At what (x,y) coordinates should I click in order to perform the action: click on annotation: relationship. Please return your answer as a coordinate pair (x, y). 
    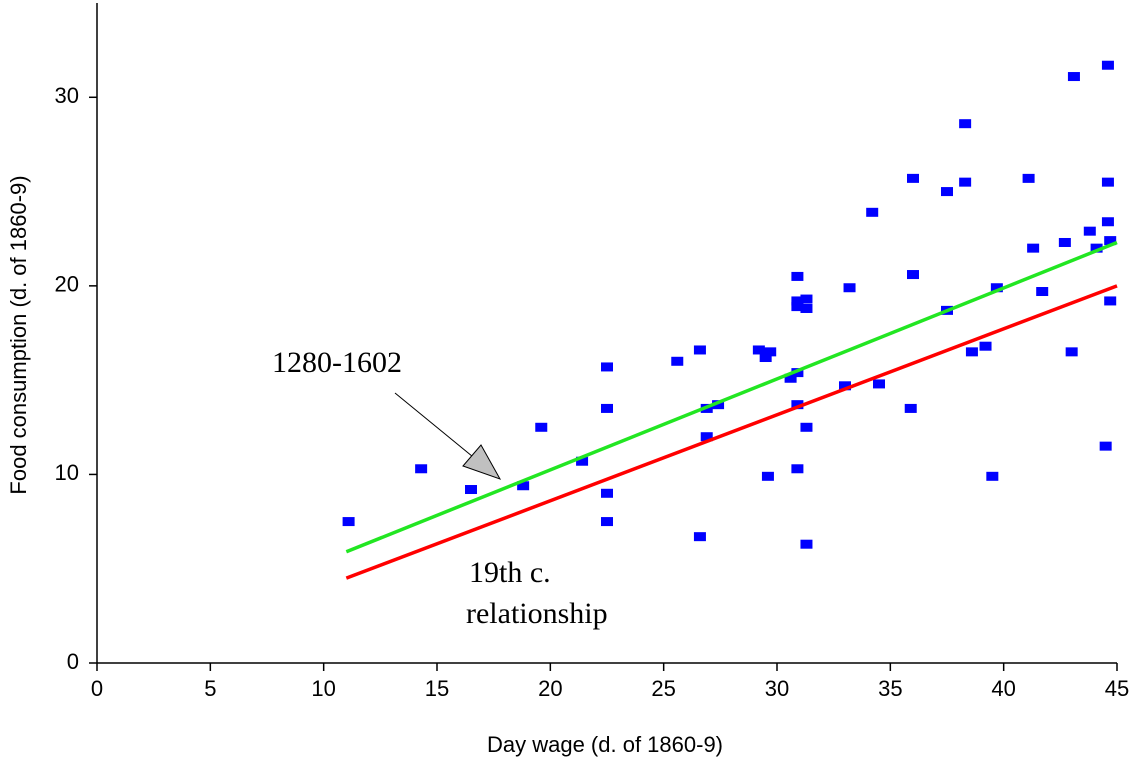
    Looking at the image, I should click on (537, 613).